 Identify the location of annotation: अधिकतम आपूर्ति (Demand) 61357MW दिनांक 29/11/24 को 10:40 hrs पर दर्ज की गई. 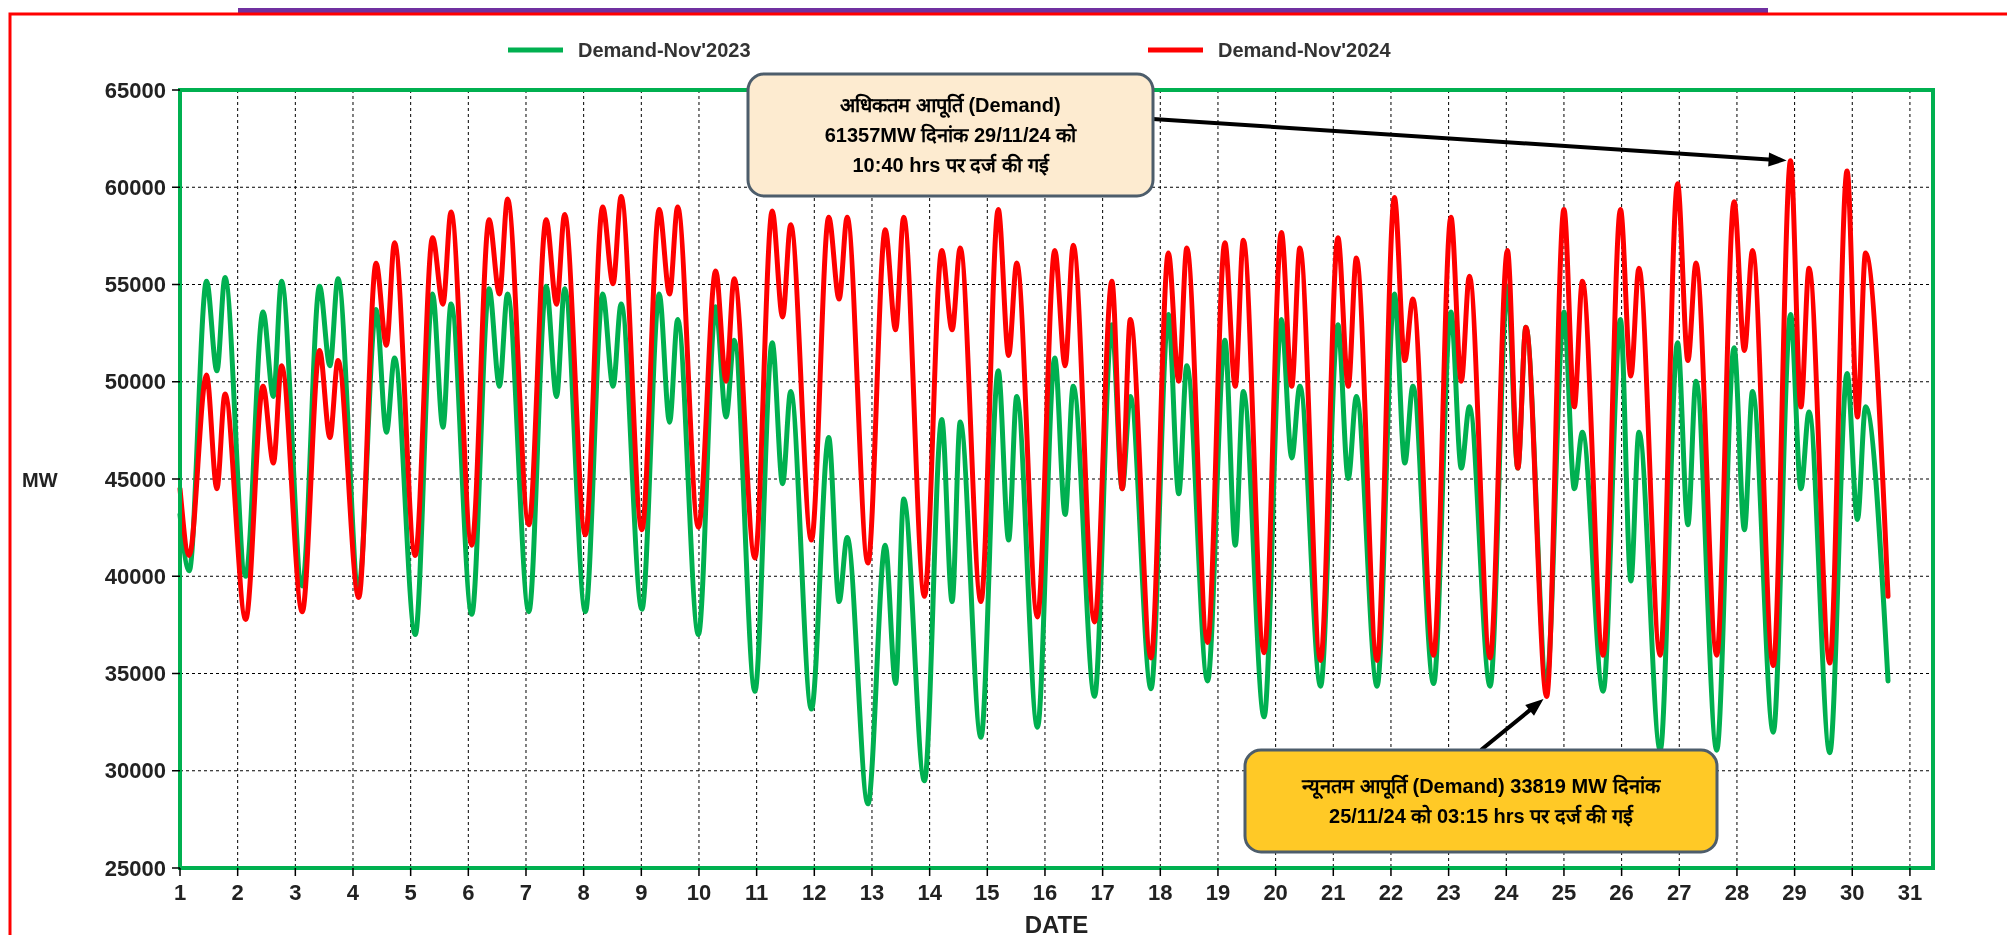
(951, 134).